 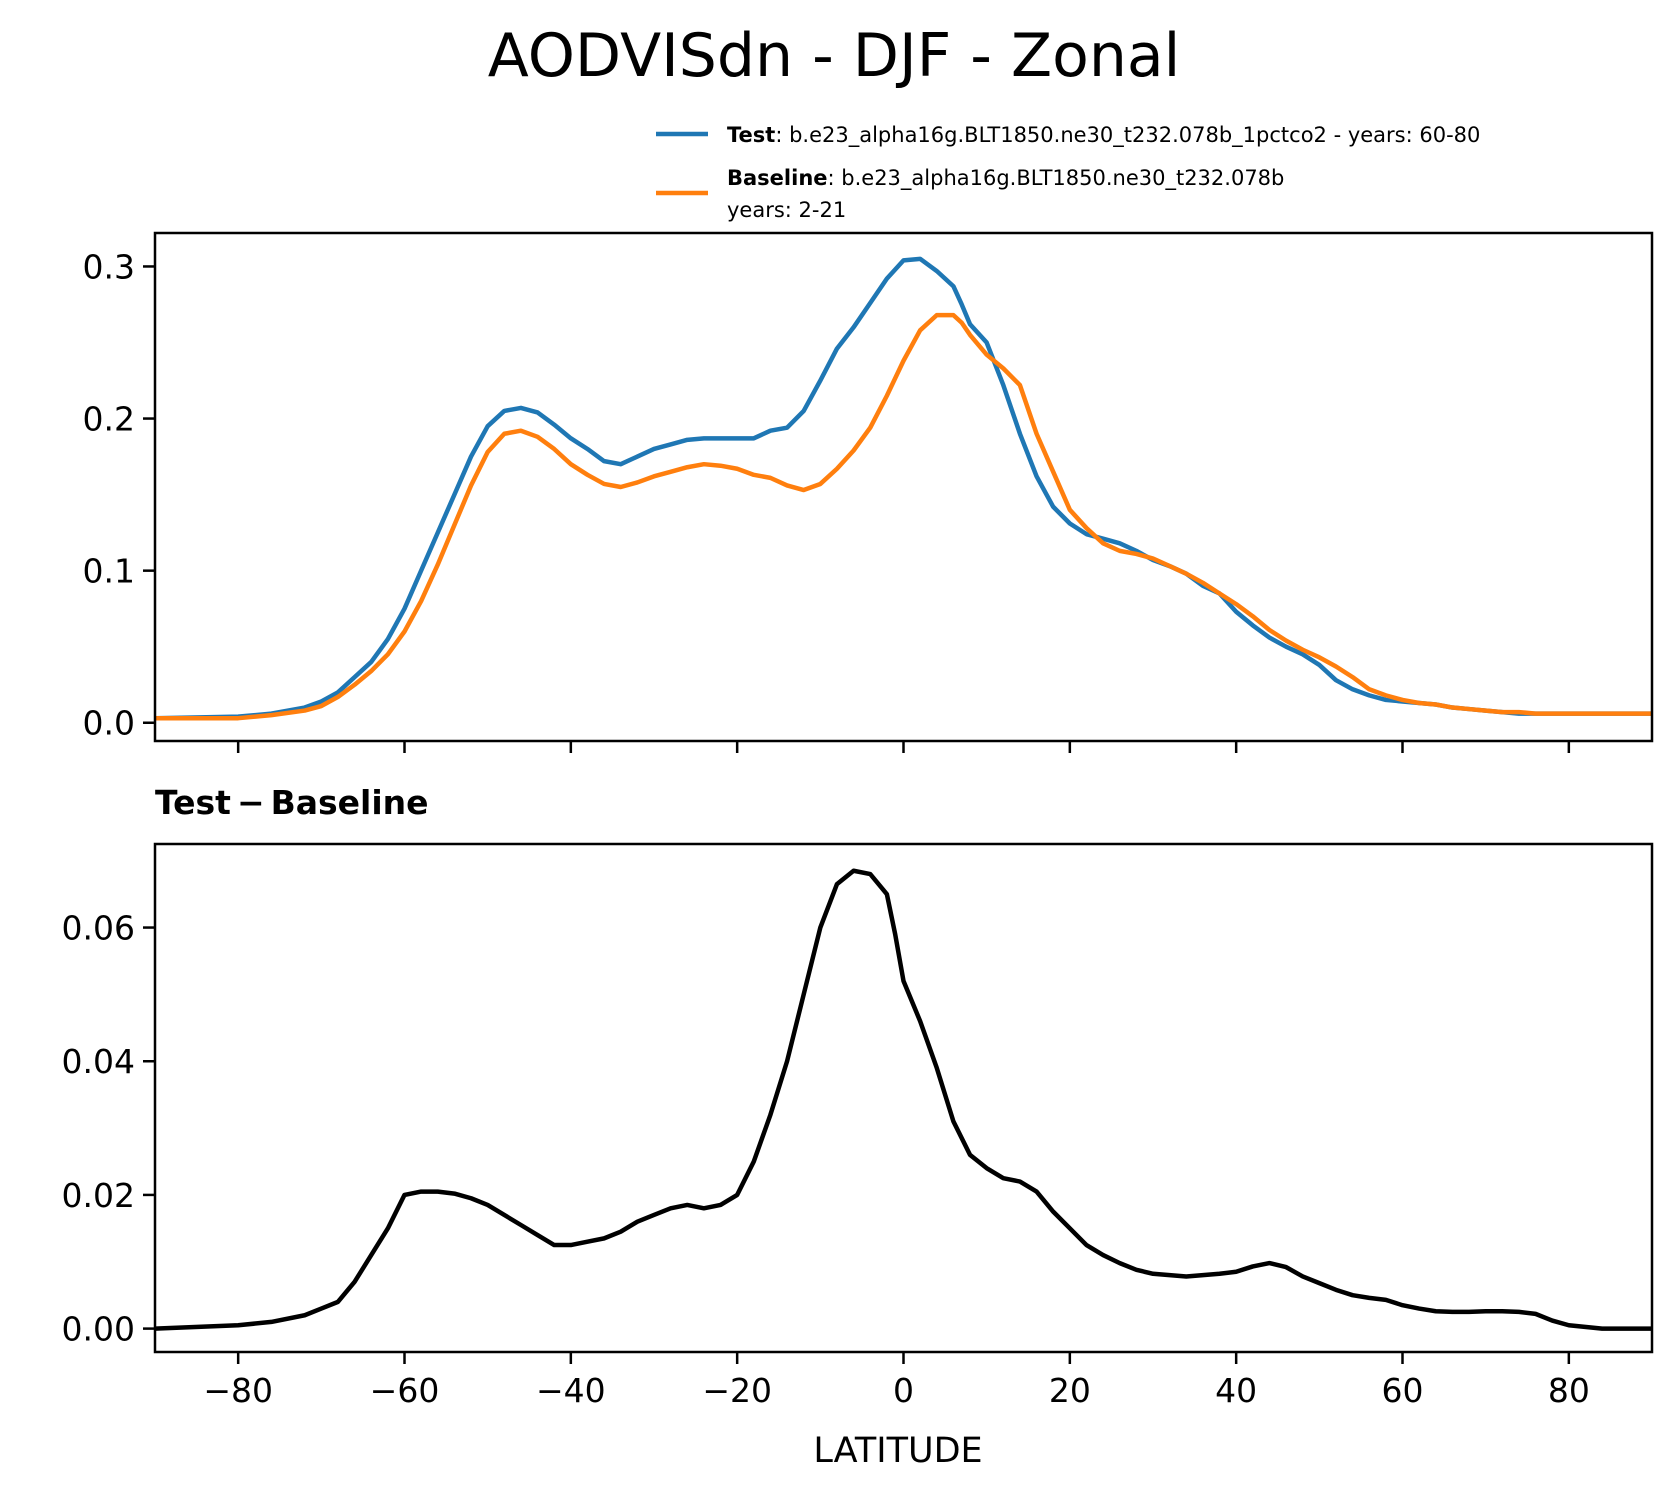 I want to click on y-tick-label-bottom: 0.02, so click(x=98, y=1195).